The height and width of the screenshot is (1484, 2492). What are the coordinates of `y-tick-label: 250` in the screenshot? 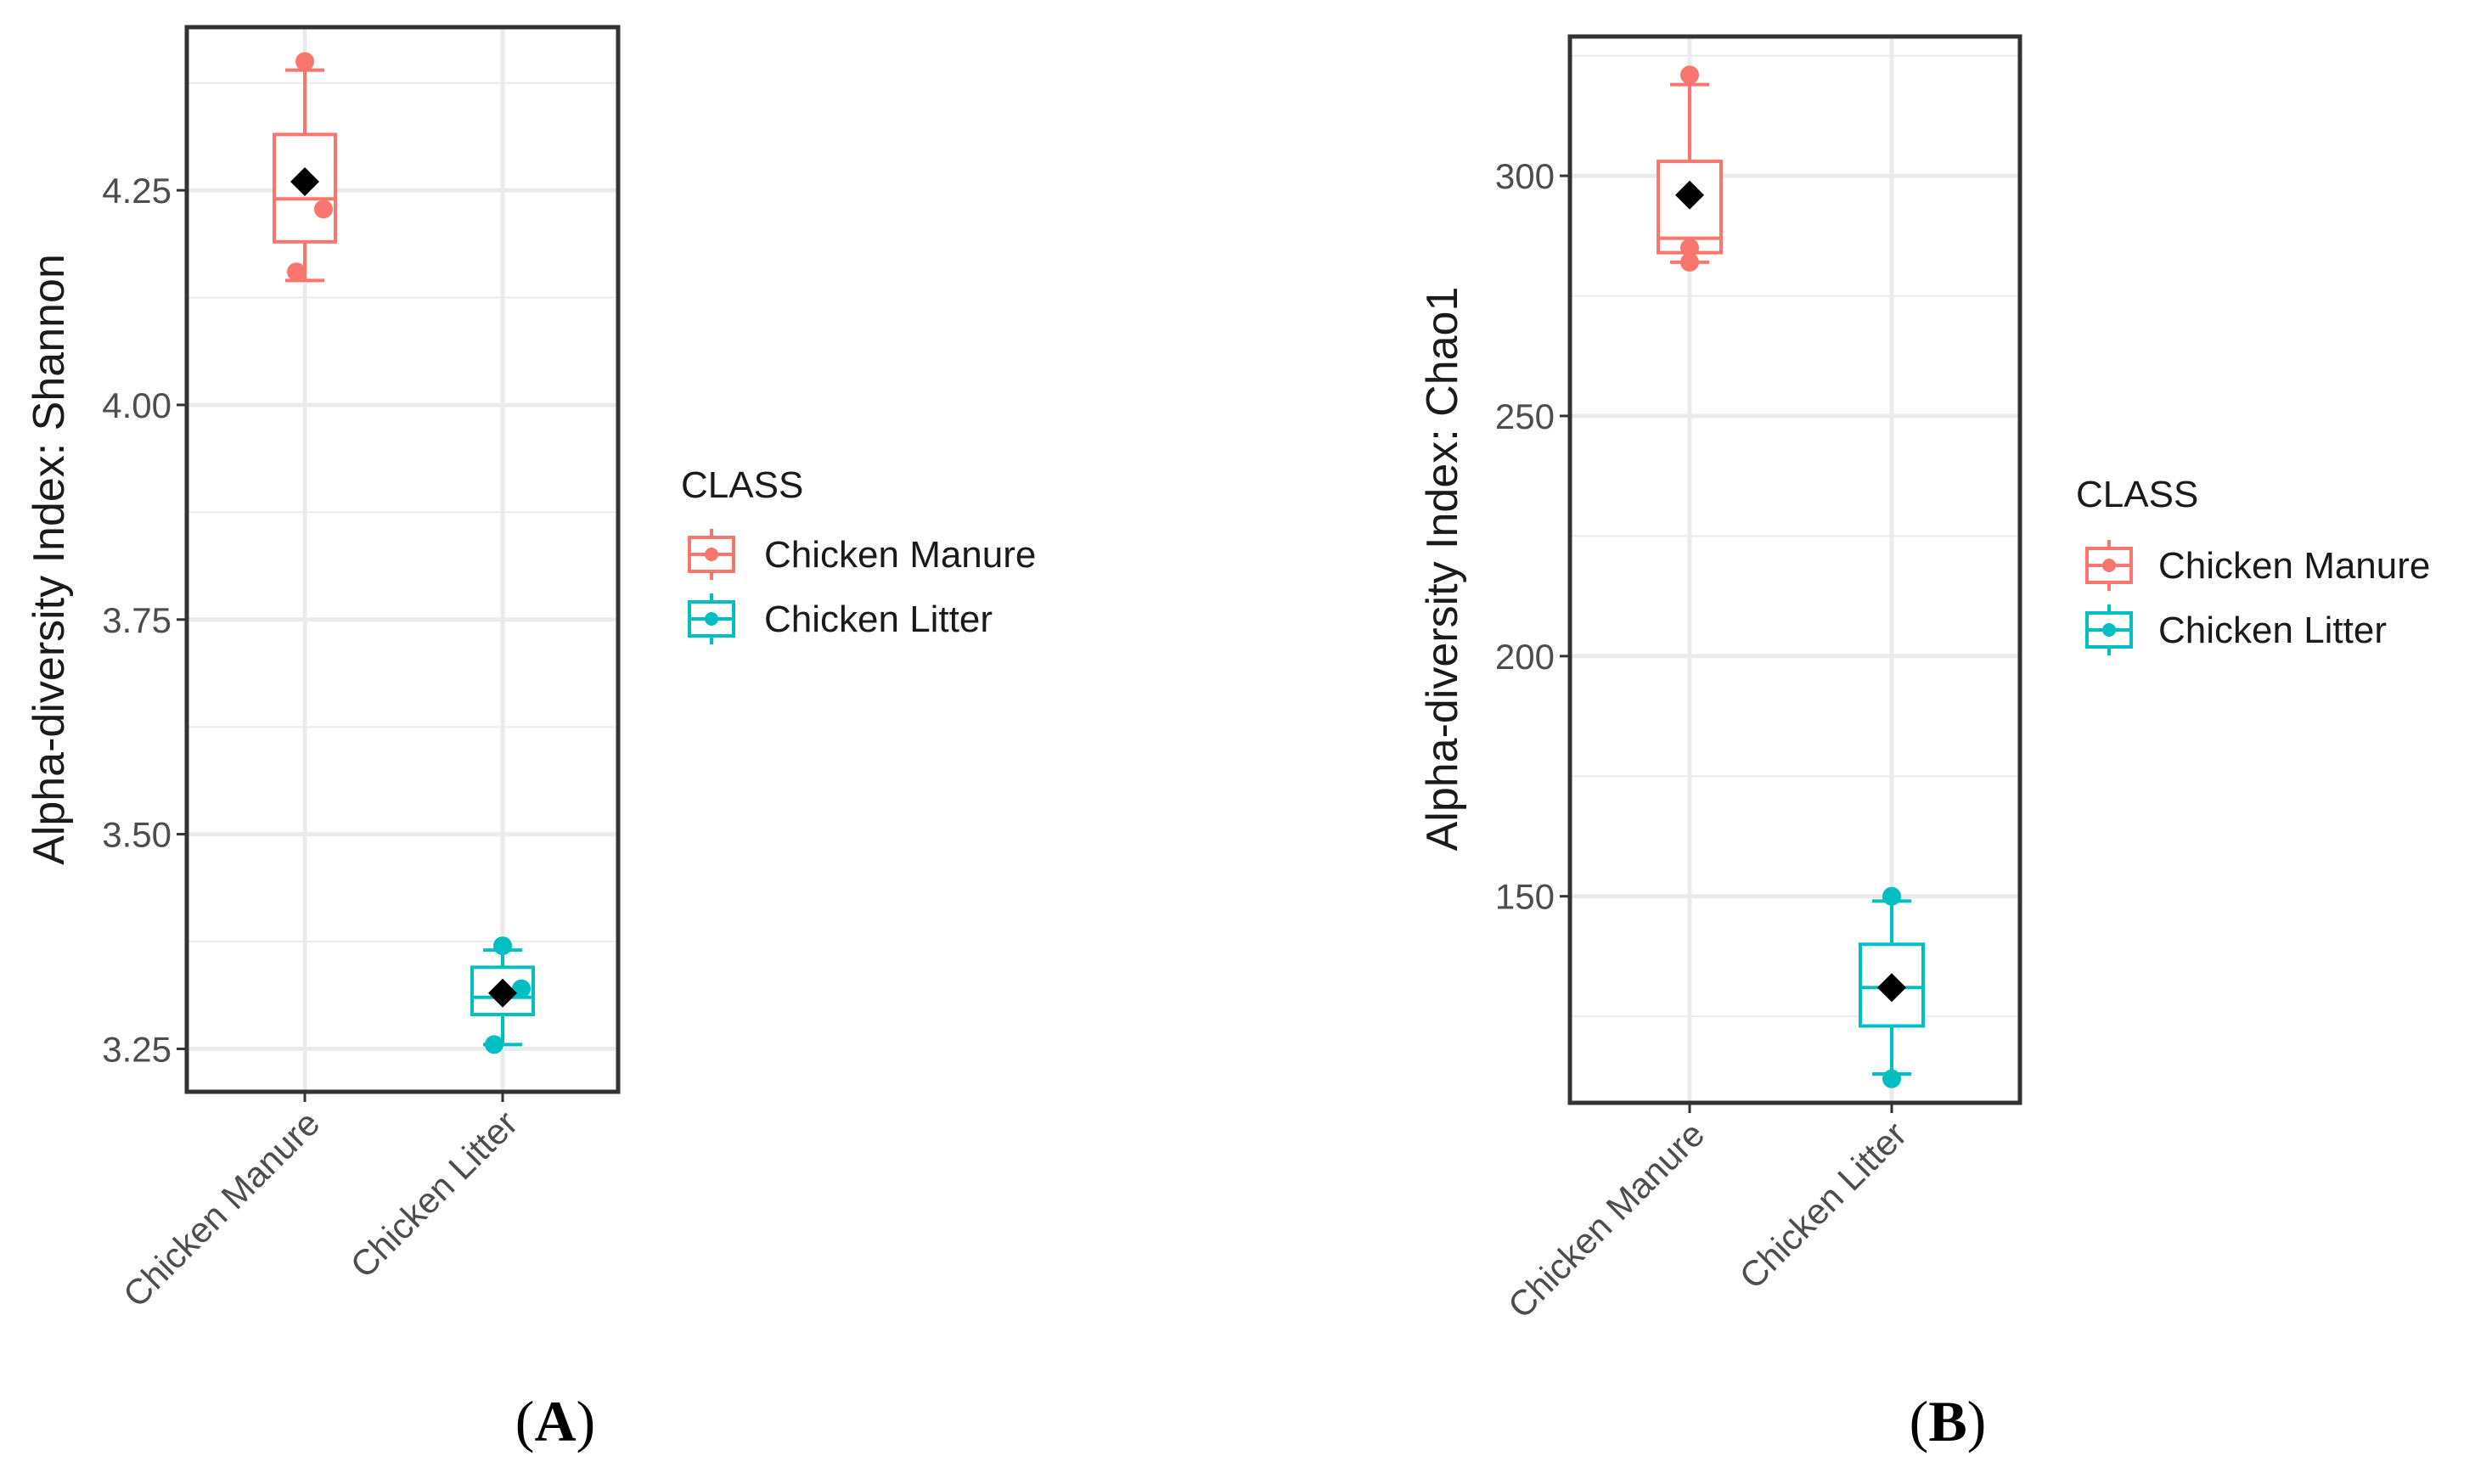 It's located at (1525, 416).